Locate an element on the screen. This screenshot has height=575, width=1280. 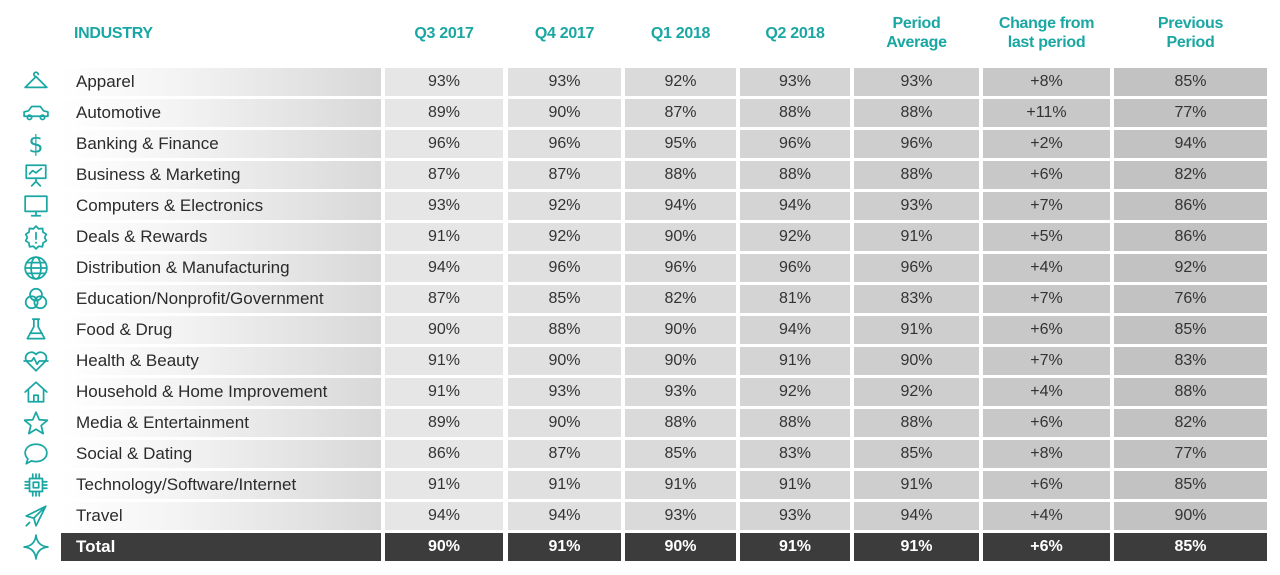
dollar-icon: $ is located at coordinates (36, 144).